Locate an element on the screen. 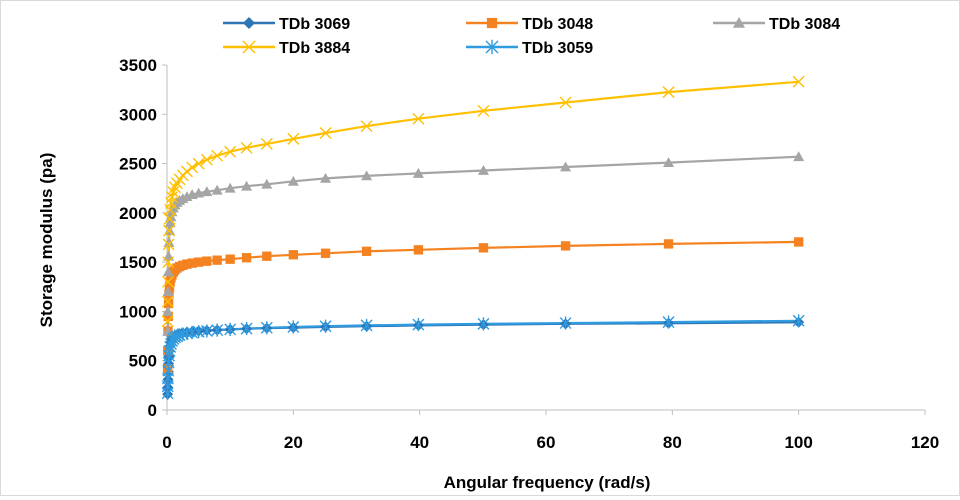 Image resolution: width=960 pixels, height=500 pixels. legend-item: TDb 3059 is located at coordinates (529, 48).